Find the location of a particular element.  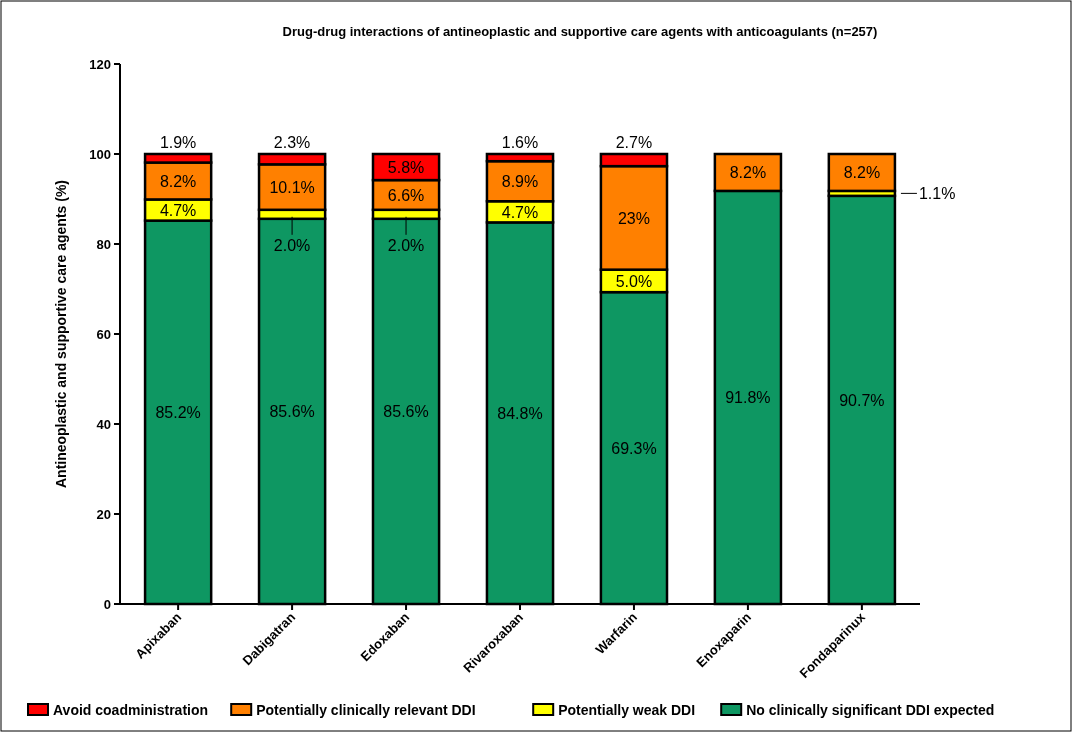

data-label: 84.8% is located at coordinates (520, 413).